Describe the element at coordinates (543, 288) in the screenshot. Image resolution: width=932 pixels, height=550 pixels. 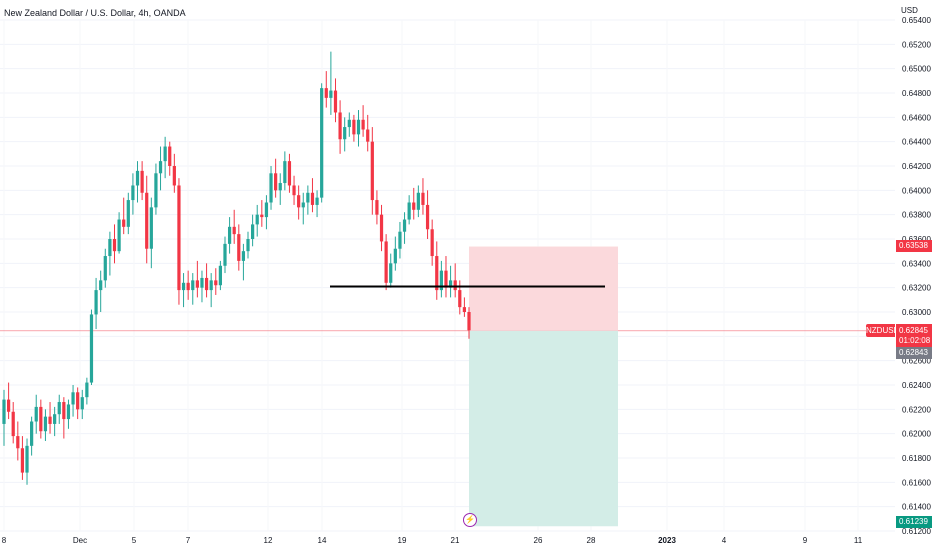
I see `stop-loss-zone` at that location.